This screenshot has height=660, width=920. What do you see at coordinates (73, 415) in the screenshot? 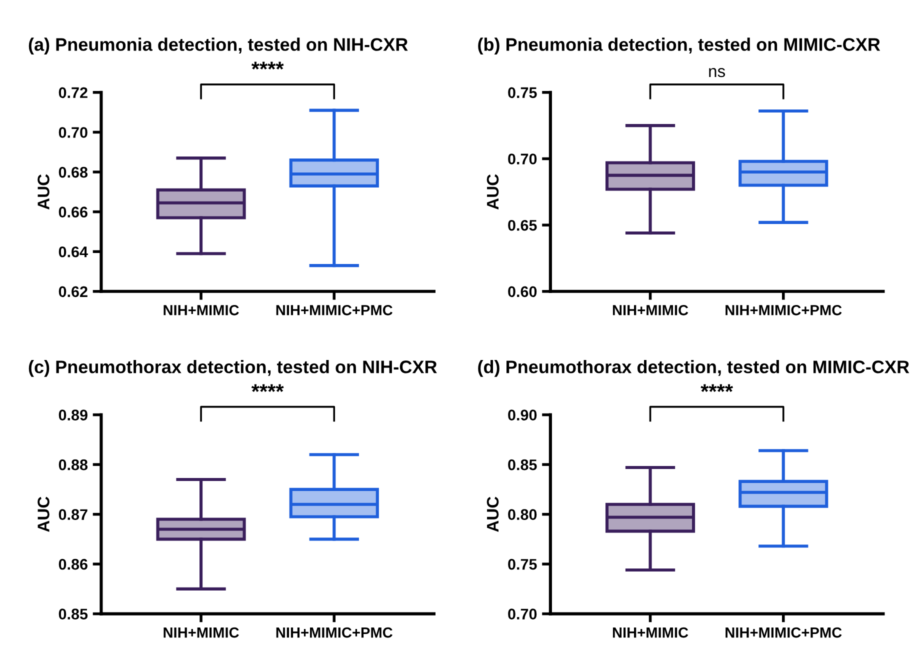
I see `y-tick-label: 0.89` at bounding box center [73, 415].